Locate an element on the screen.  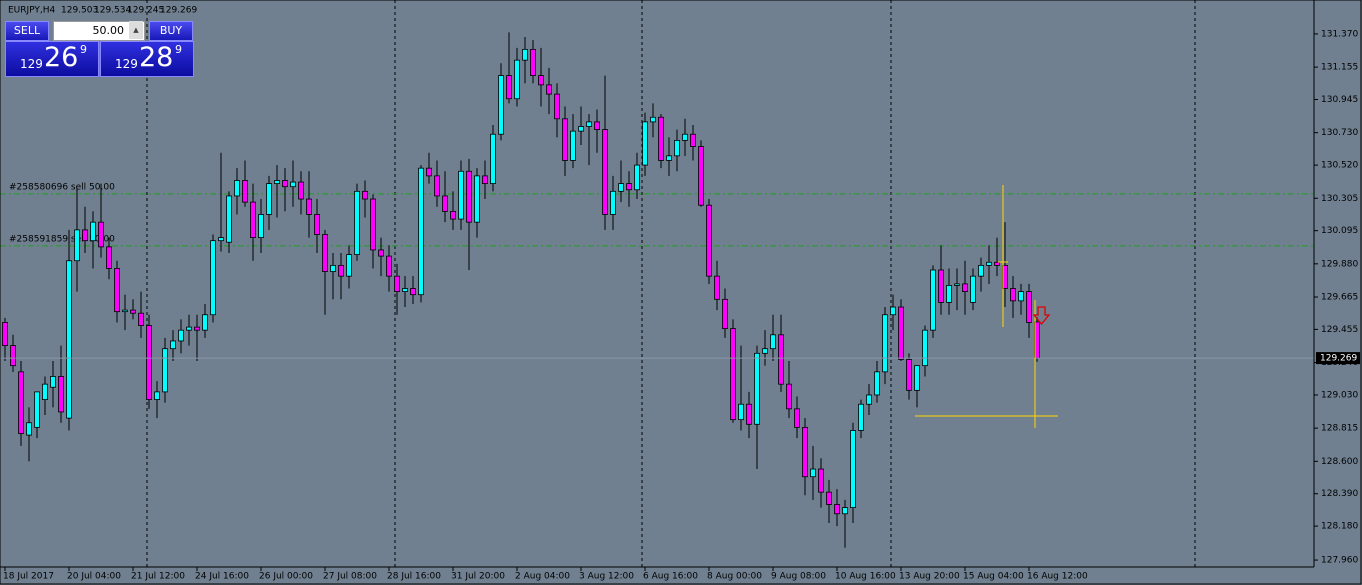
x-tick-label: 18 Jul 2017 is located at coordinates (28, 577).